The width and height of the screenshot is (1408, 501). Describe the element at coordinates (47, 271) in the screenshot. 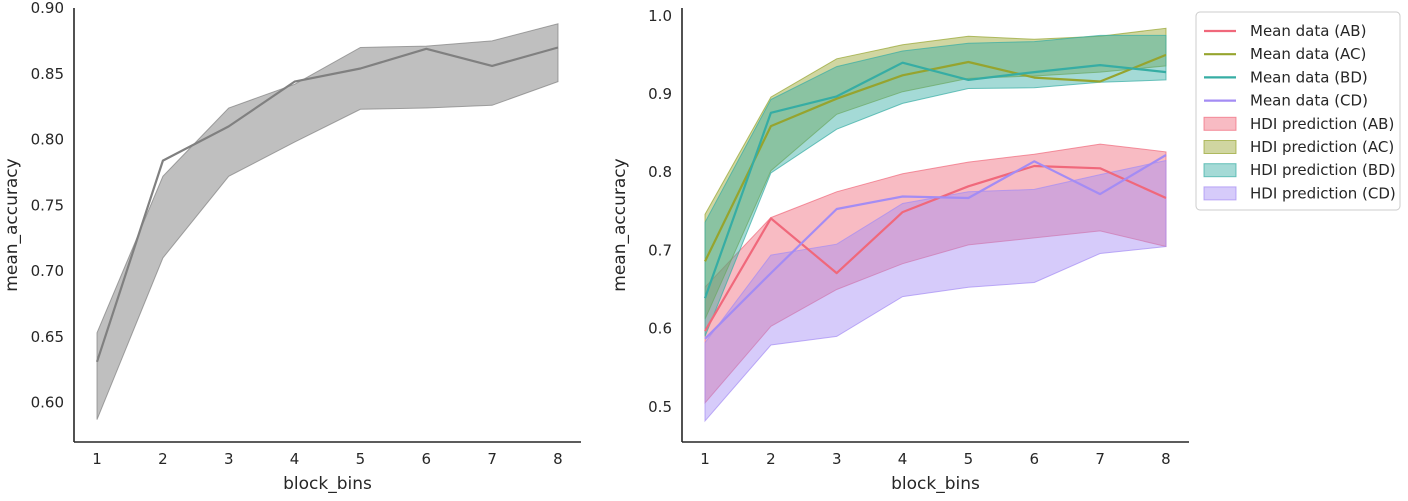

I see `y-tick-label: 0.70` at that location.